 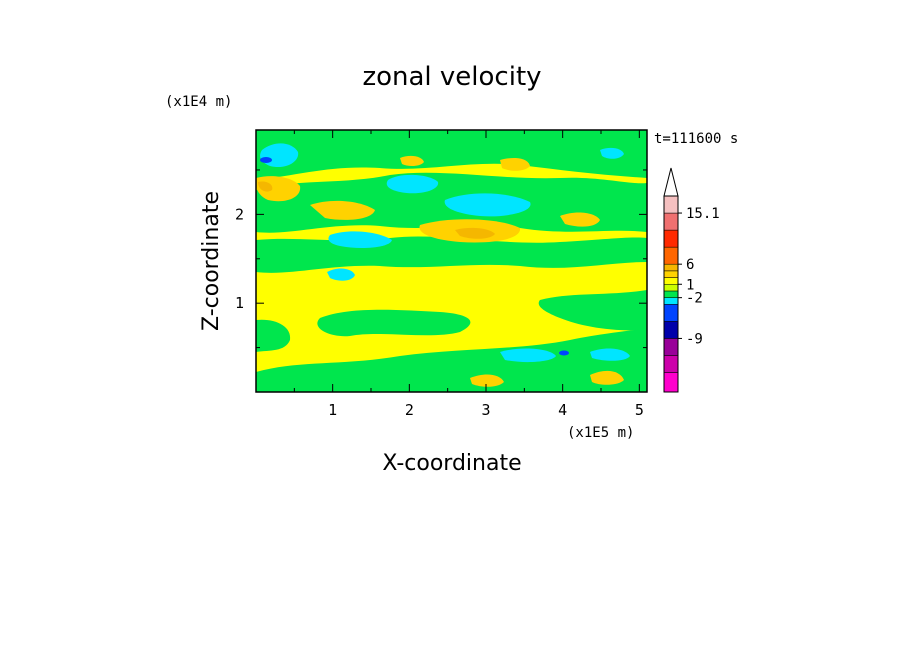 What do you see at coordinates (703, 214) in the screenshot?
I see `colorbar-label: 15.1` at bounding box center [703, 214].